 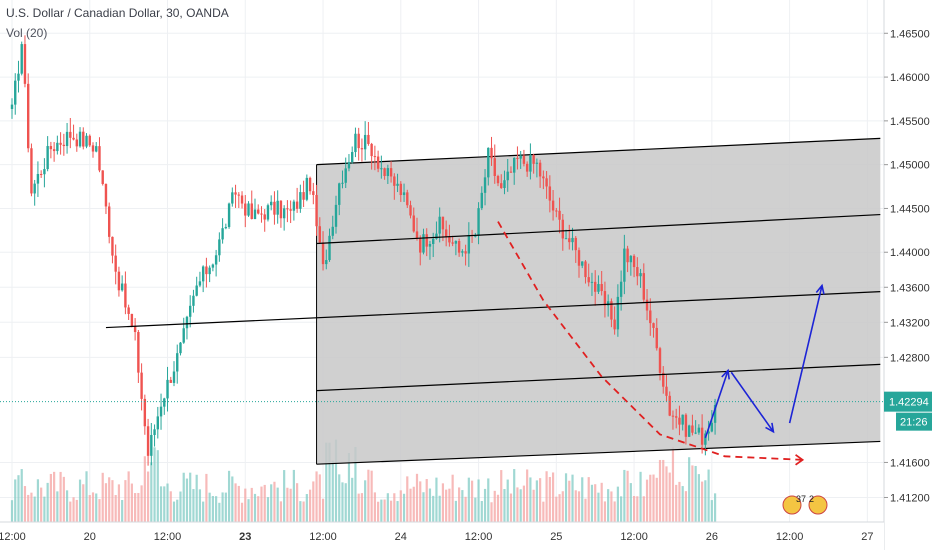 What do you see at coordinates (820, 289) in the screenshot?
I see `blue-arrow-up-2-head` at bounding box center [820, 289].